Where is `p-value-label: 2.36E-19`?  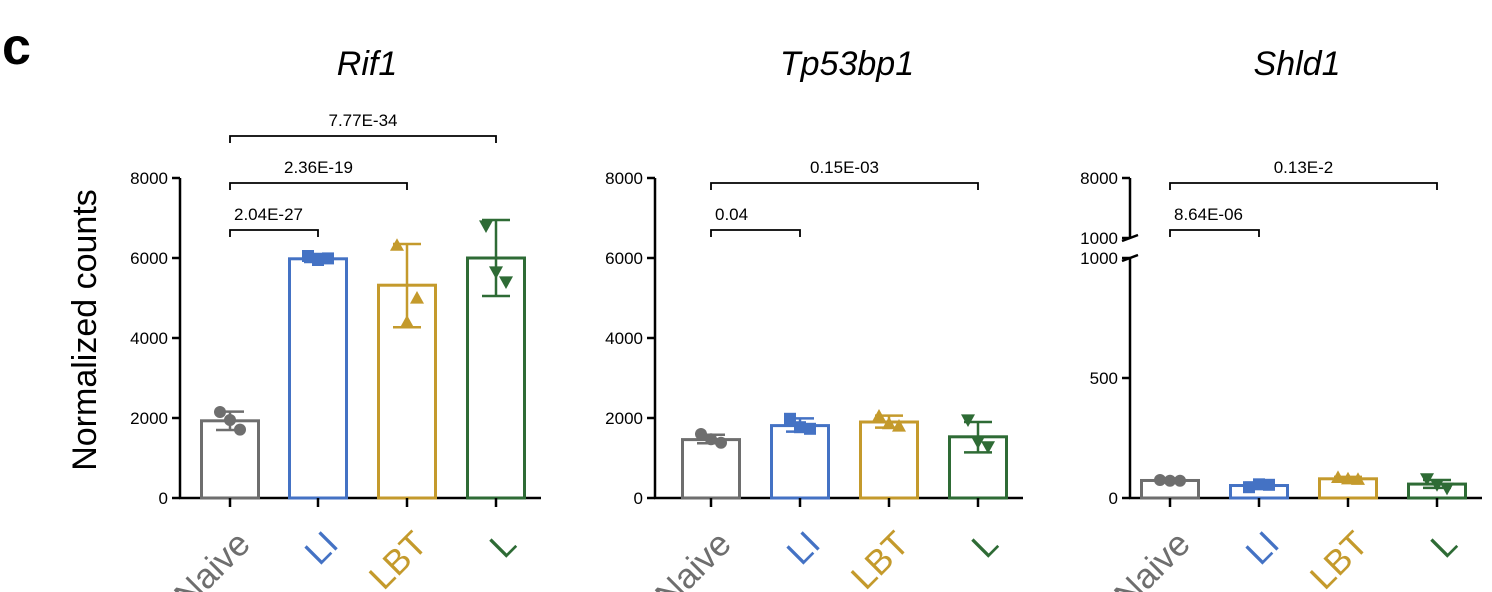 p-value-label: 2.36E-19 is located at coordinates (318, 167).